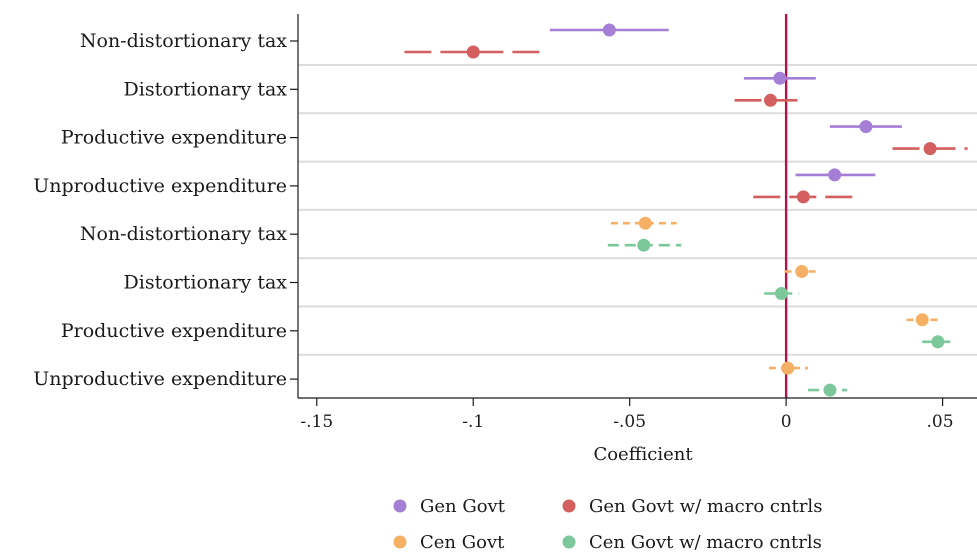  I want to click on x-tick-label: -.15, so click(316, 422).